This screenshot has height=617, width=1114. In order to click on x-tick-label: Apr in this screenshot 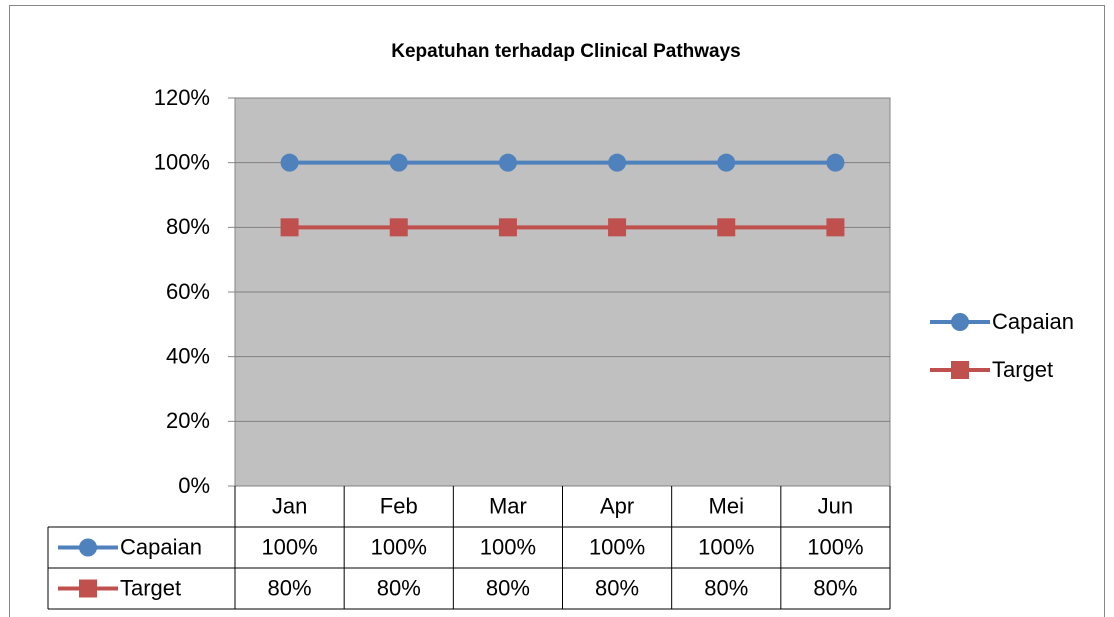, I will do `click(617, 505)`.